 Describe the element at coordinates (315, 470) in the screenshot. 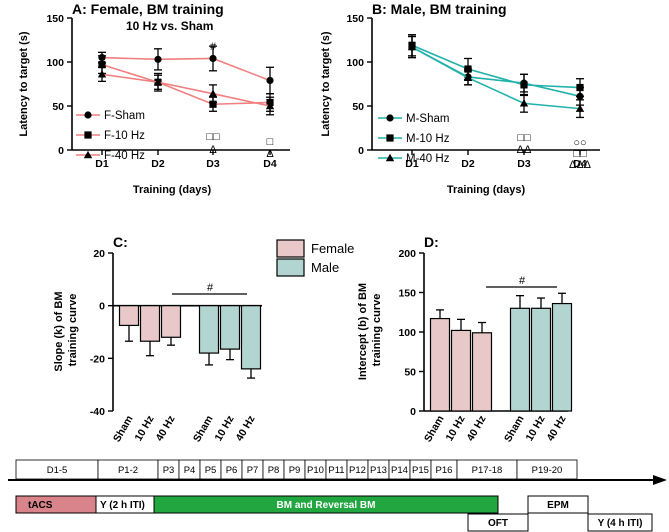

I see `period-label-p10: P10` at that location.